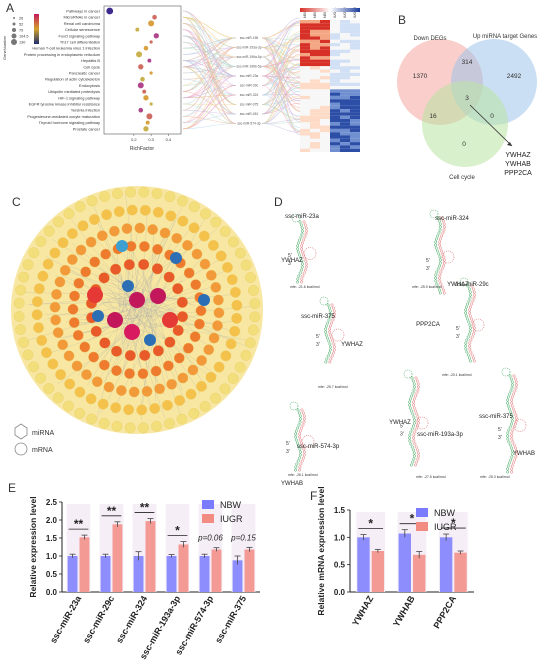  Describe the element at coordinates (500, 438) in the screenshot. I see `three-prime-label: 3'` at that location.